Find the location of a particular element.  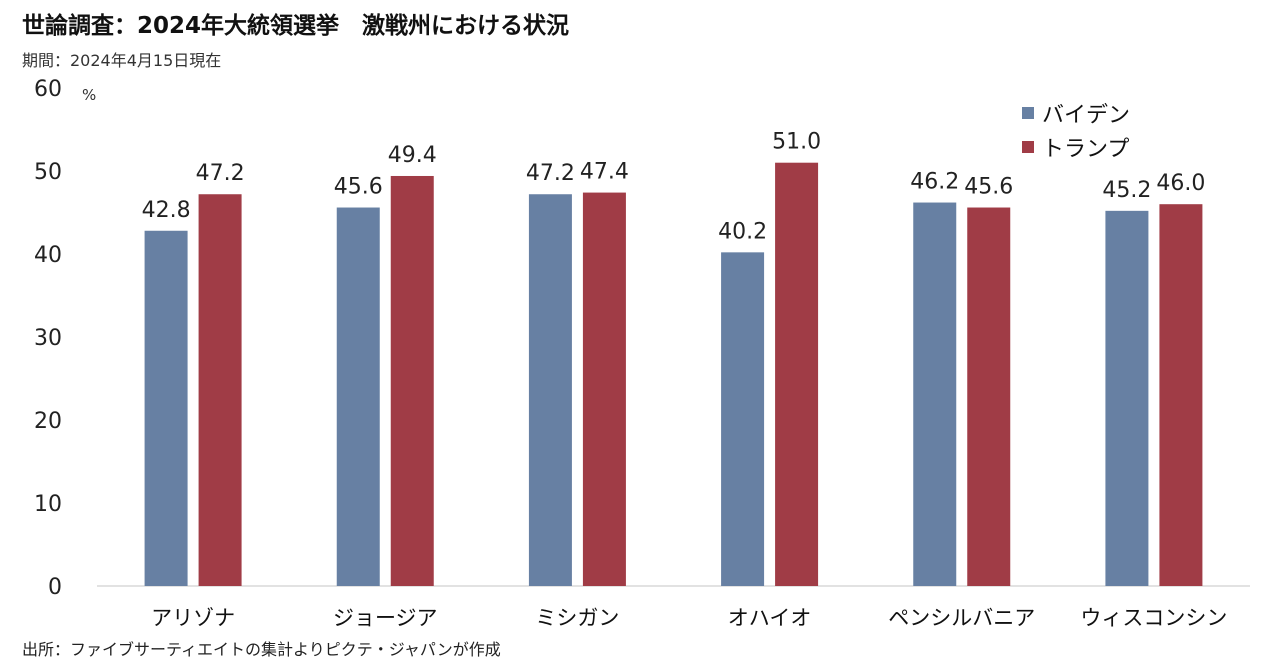

y-tick-label: 50 is located at coordinates (48, 172).